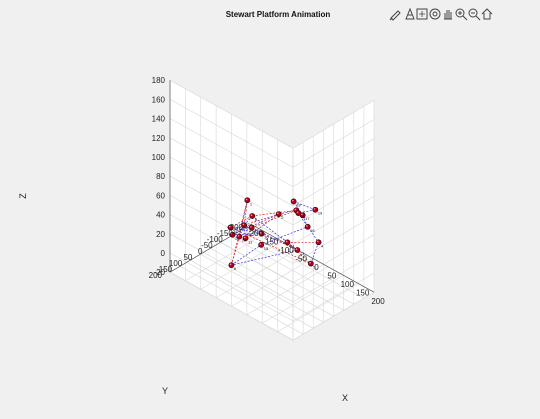  Describe the element at coordinates (410, 13) in the screenshot. I see `data-tips-icon` at that location.